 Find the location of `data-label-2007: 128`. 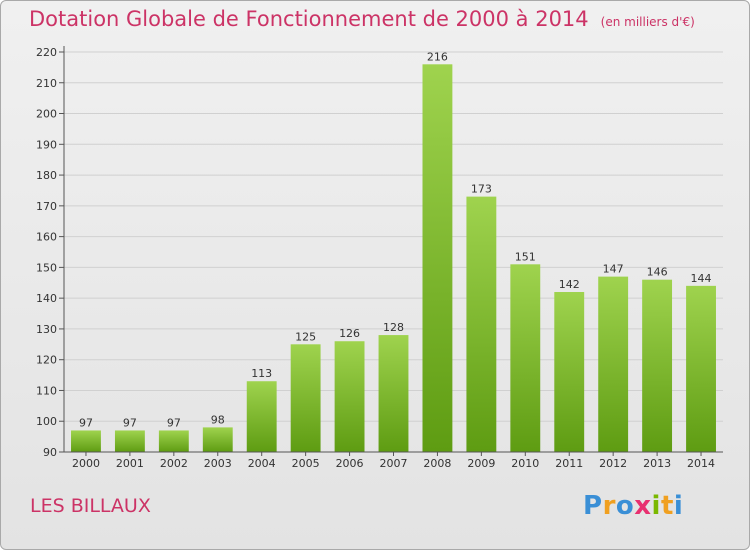

data-label-2007: 128 is located at coordinates (393, 327).